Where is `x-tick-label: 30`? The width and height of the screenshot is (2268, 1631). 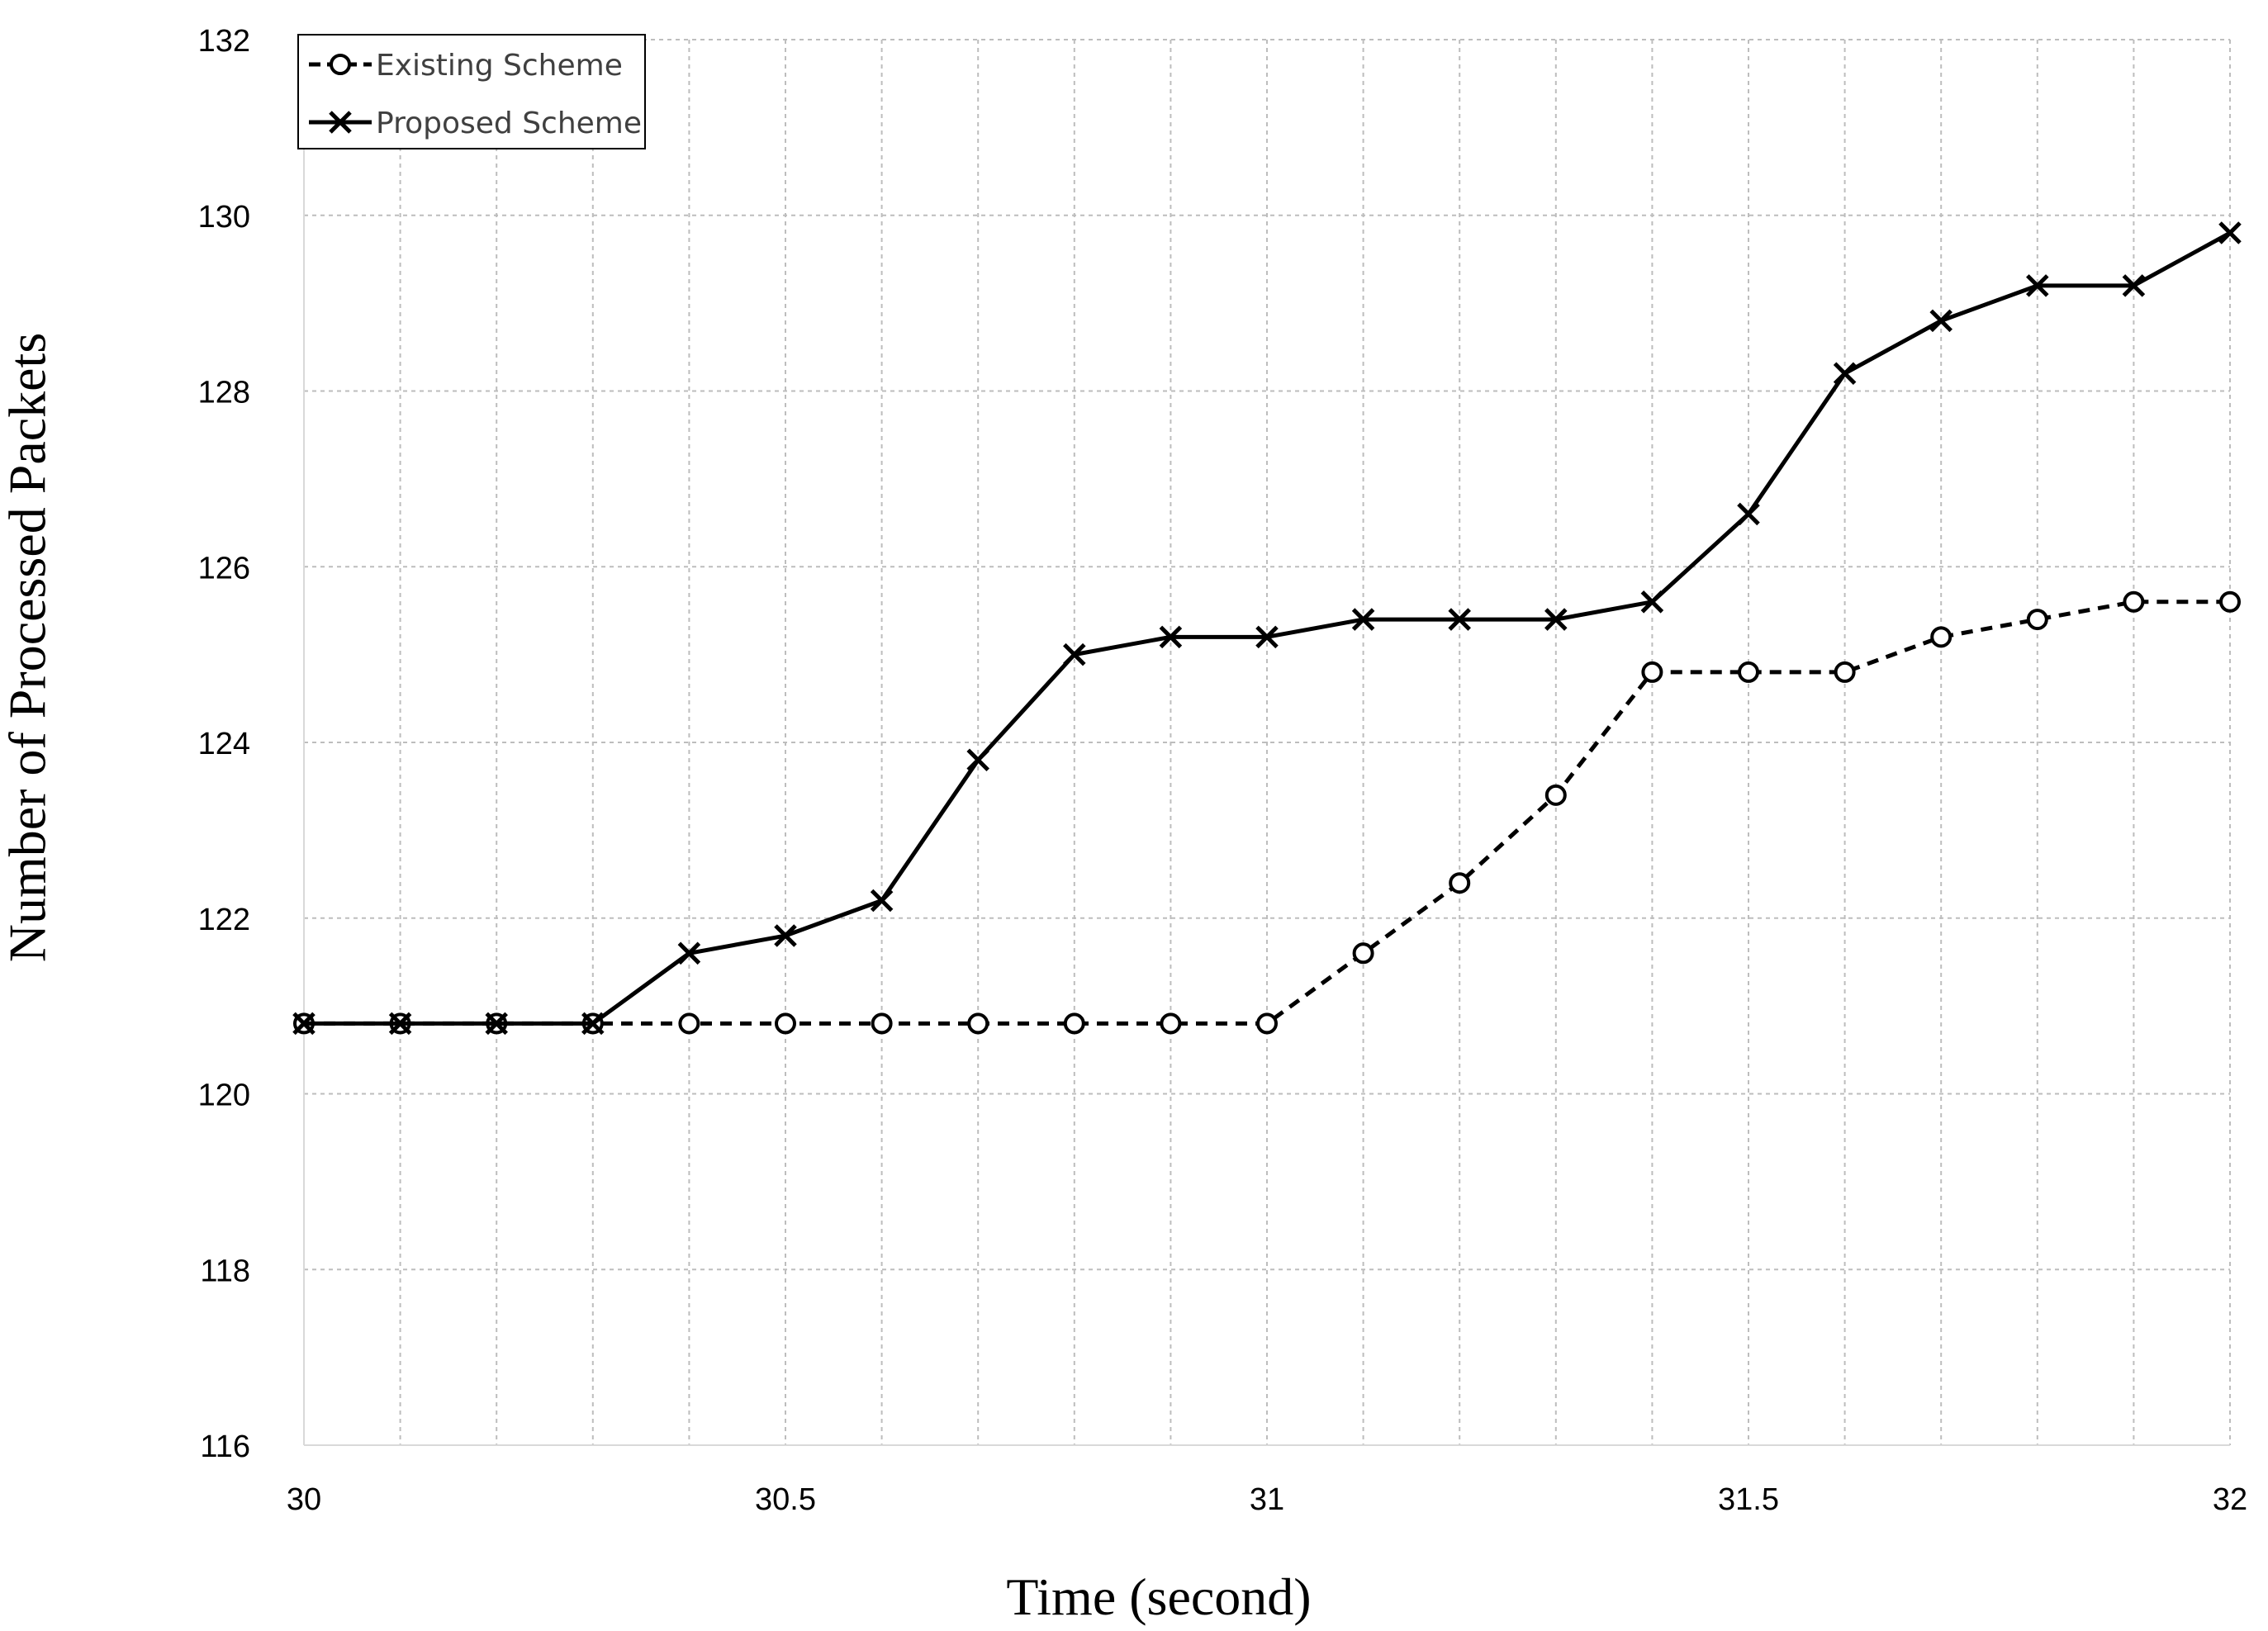 x-tick-label: 30 is located at coordinates (304, 1499).